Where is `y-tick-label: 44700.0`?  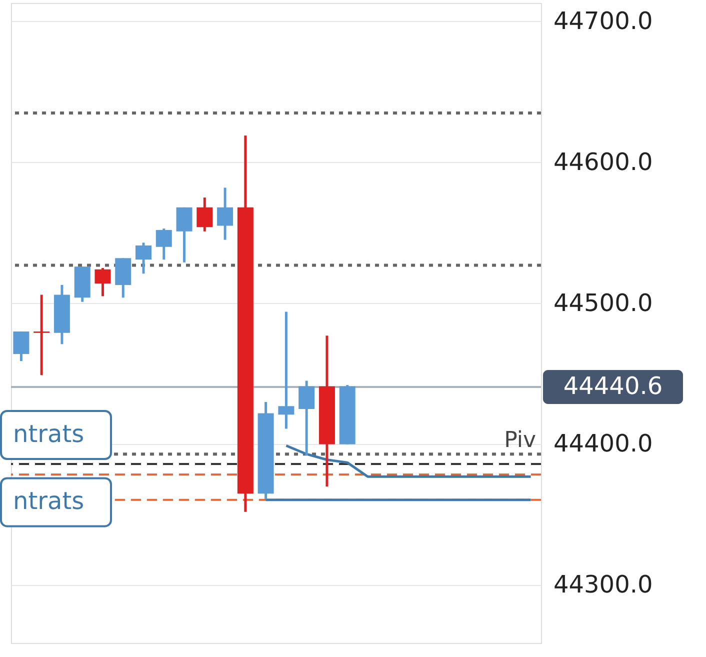 y-tick-label: 44700.0 is located at coordinates (603, 20).